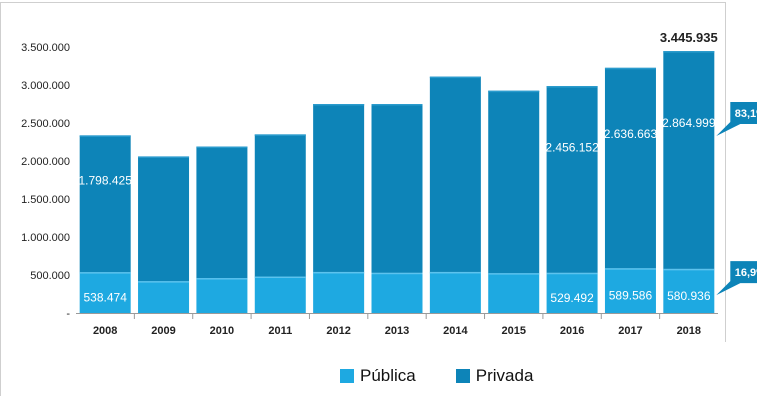 This screenshot has height=396, width=757. What do you see at coordinates (338, 331) in the screenshot?
I see `x-category-label: 2012` at bounding box center [338, 331].